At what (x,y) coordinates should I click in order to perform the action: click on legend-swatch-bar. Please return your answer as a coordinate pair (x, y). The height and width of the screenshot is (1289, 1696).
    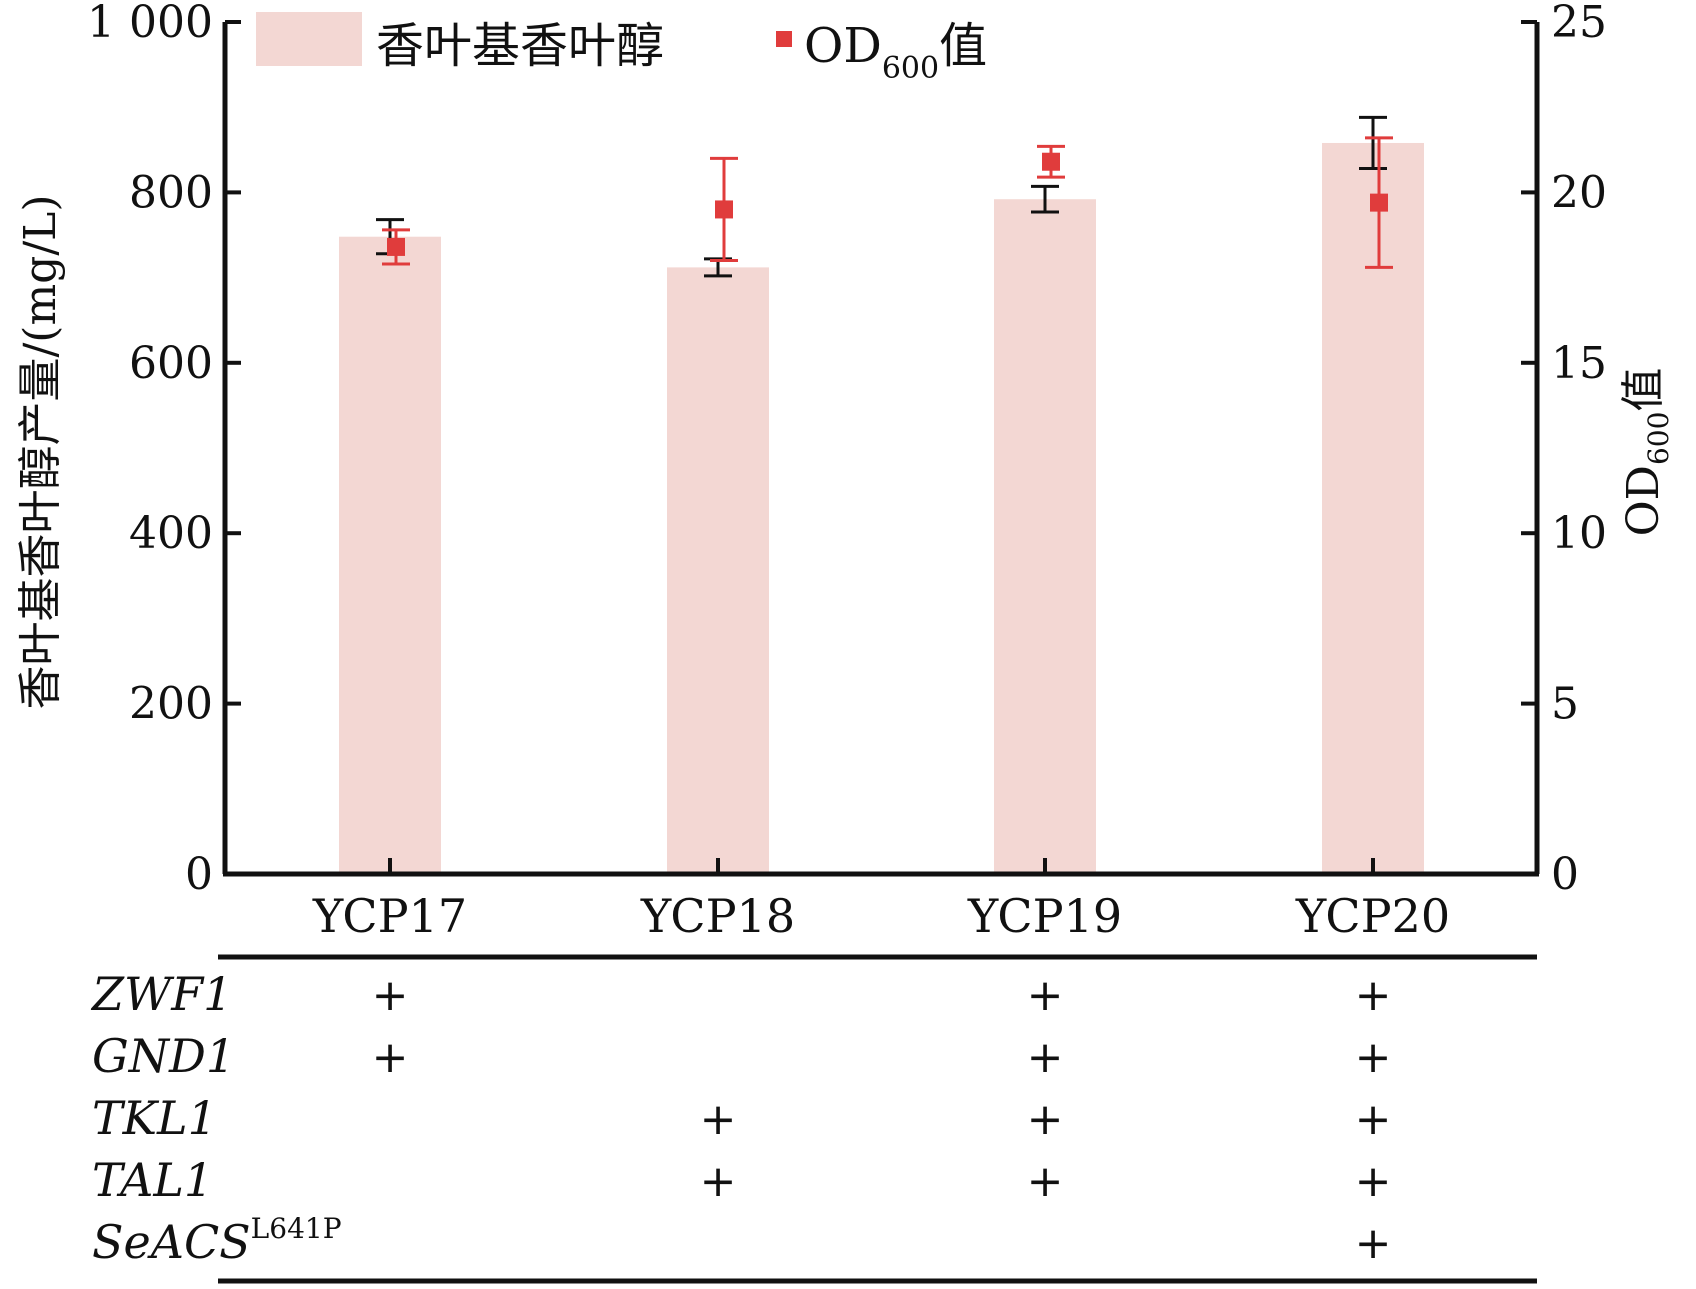
    Looking at the image, I should click on (309, 39).